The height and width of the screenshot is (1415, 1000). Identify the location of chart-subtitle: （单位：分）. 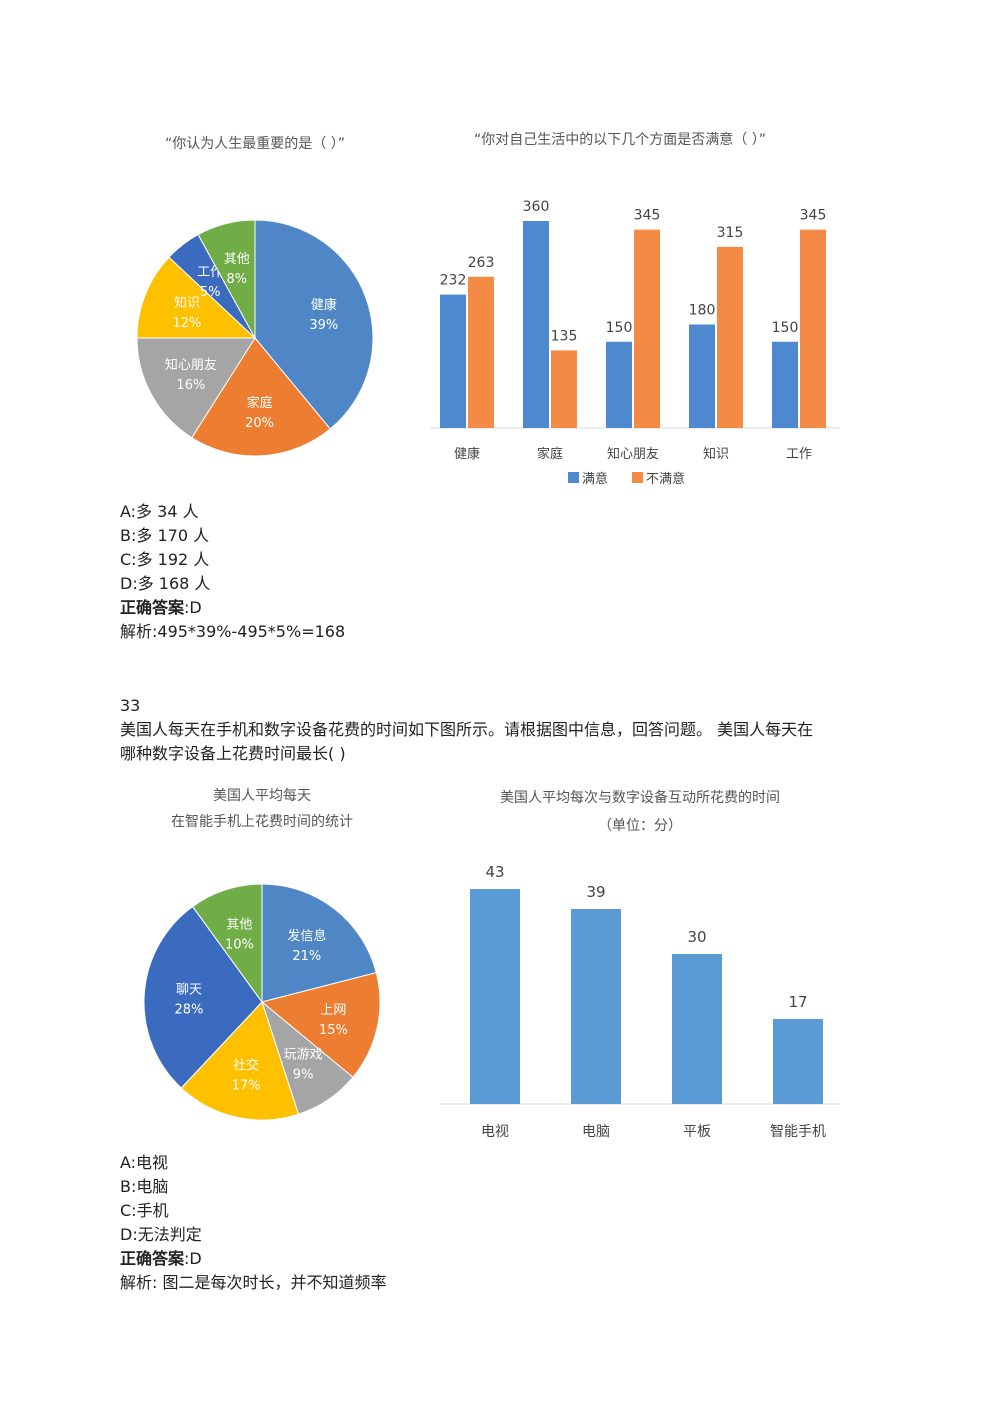
(640, 826).